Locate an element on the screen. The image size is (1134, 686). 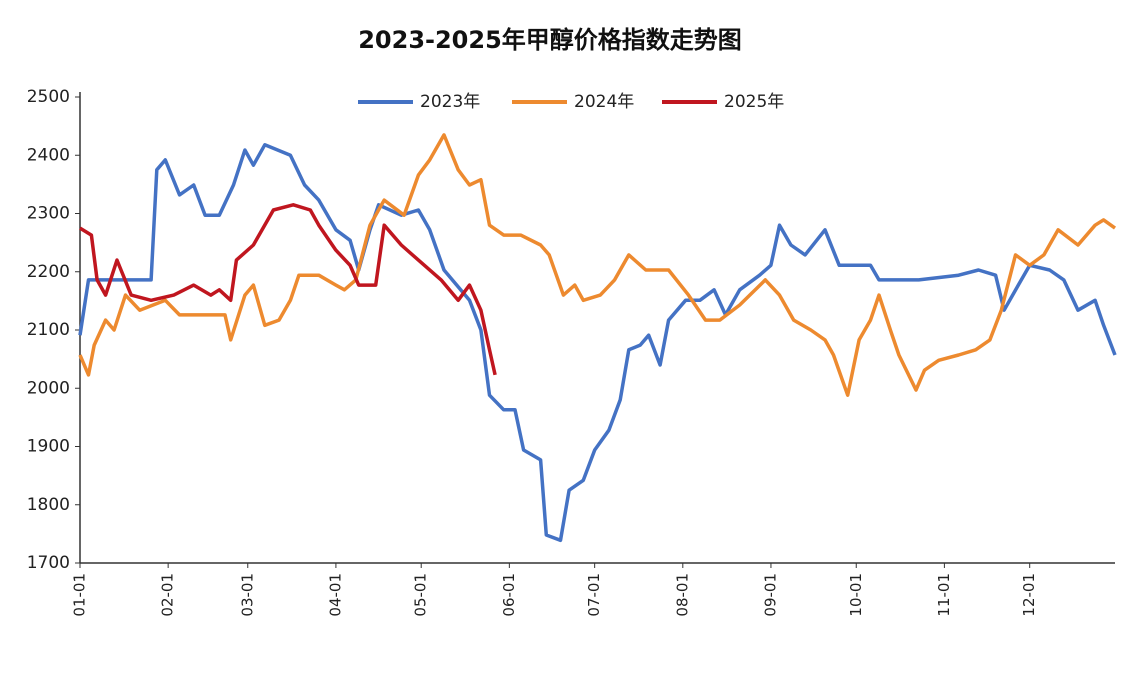
x-tick-label: 10-01 is located at coordinates (856, 595).